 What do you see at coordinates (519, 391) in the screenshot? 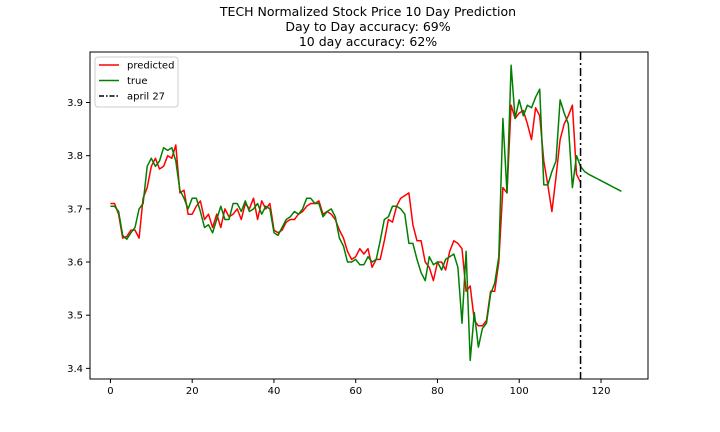
I see `x-tick-label: 100` at bounding box center [519, 391].